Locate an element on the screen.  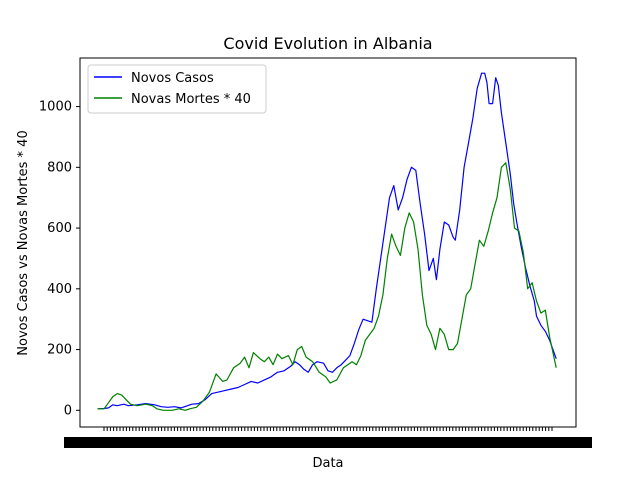
x-axis-label: Data is located at coordinates (327, 463).